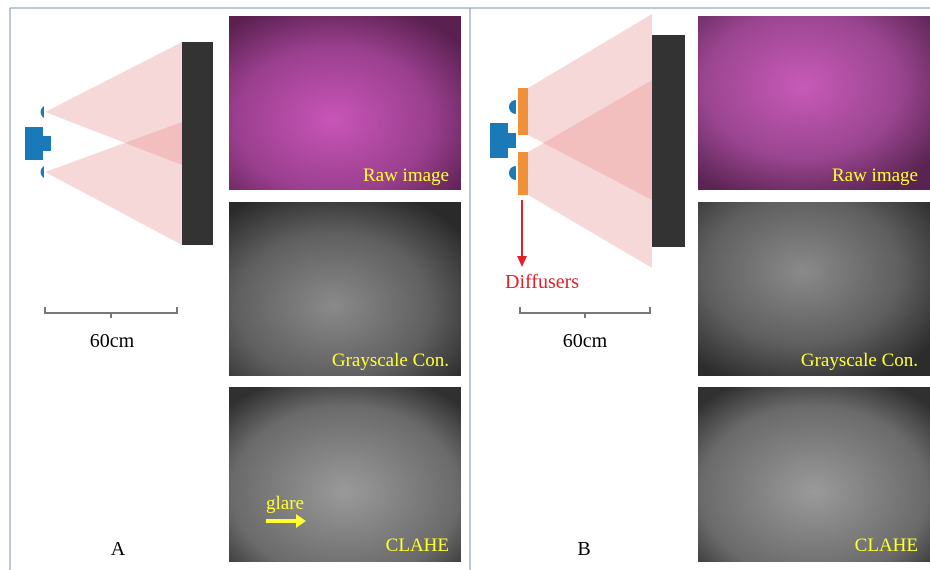 This screenshot has width=930, height=570. Describe the element at coordinates (542, 282) in the screenshot. I see `annotation: Diffusers` at that location.